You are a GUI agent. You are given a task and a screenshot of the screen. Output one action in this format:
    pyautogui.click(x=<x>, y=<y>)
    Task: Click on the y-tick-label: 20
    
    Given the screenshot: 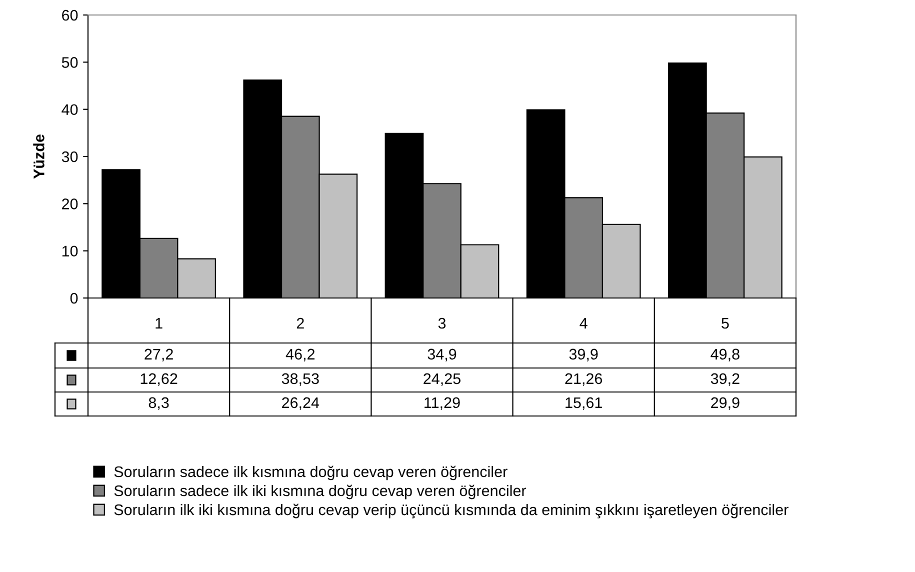 What is the action you would take?
    pyautogui.click(x=70, y=204)
    